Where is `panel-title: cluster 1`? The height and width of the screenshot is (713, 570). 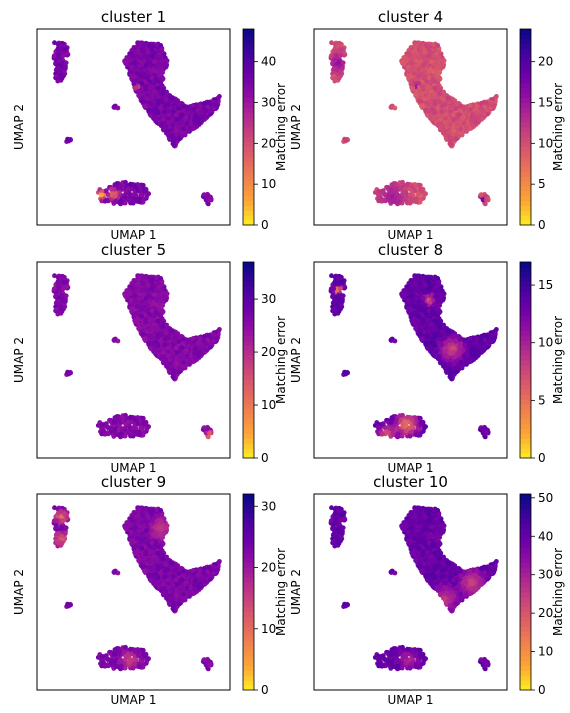
panel-title: cluster 1 is located at coordinates (133, 17).